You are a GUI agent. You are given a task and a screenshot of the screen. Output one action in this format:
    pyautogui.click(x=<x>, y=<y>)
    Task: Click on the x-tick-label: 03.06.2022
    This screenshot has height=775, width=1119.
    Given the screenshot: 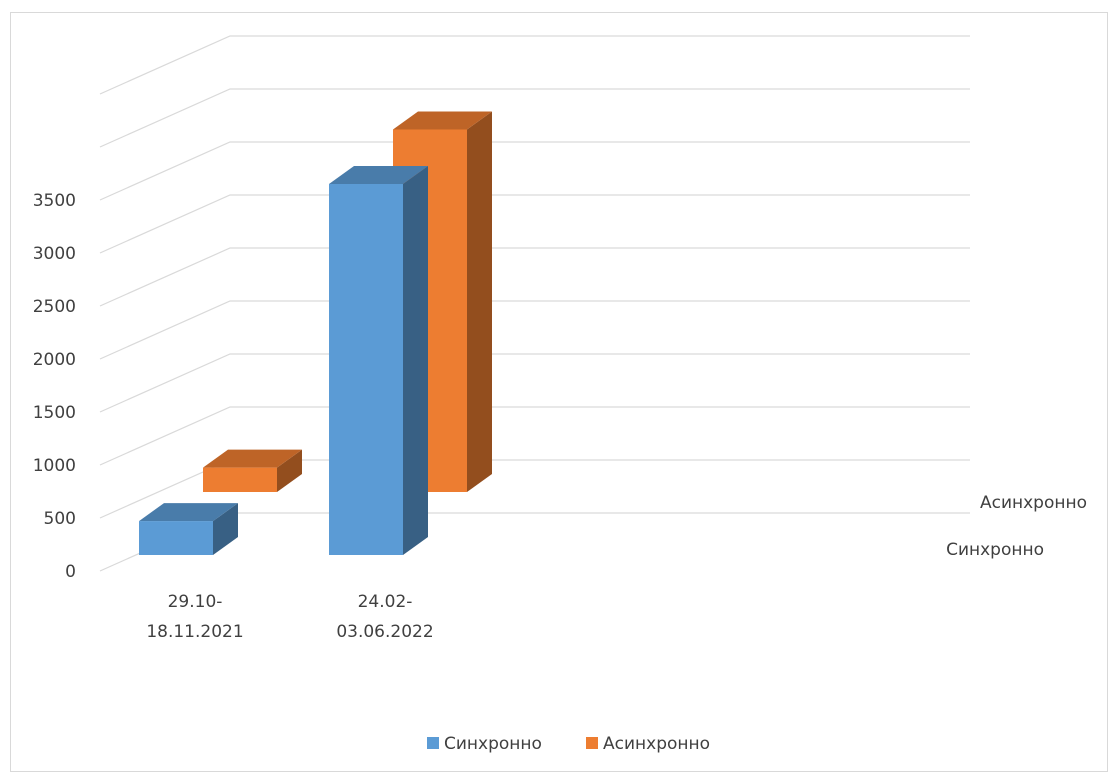 What is the action you would take?
    pyautogui.click(x=384, y=632)
    